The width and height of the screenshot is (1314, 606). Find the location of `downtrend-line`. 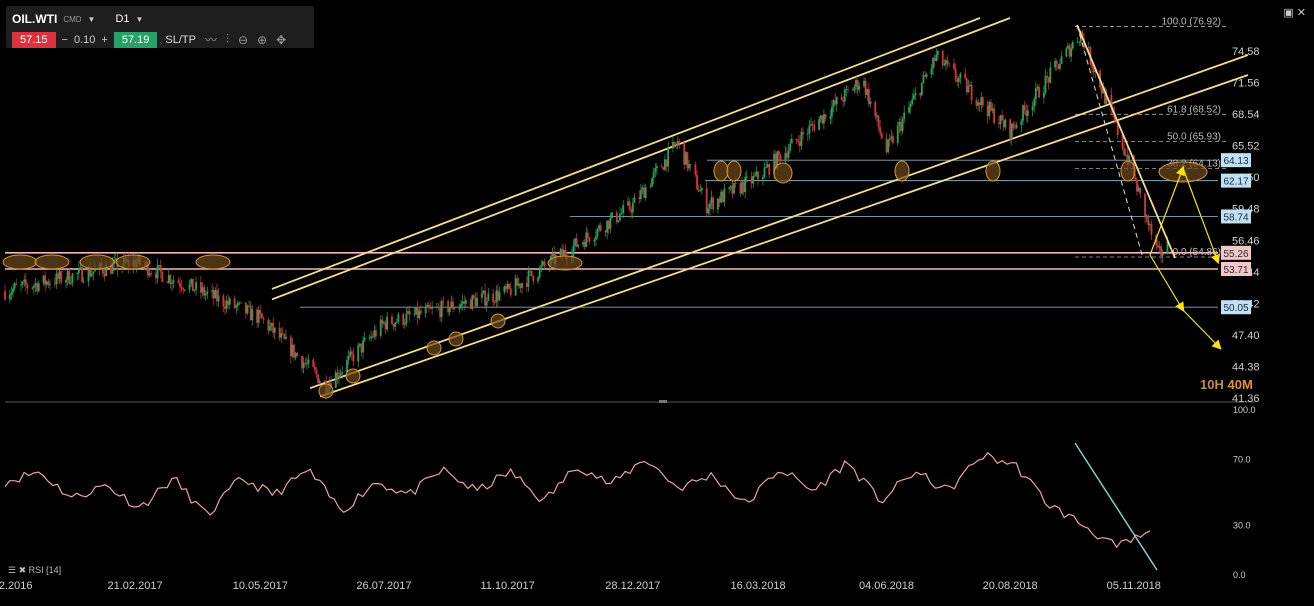

downtrend-line is located at coordinates (1126, 141).